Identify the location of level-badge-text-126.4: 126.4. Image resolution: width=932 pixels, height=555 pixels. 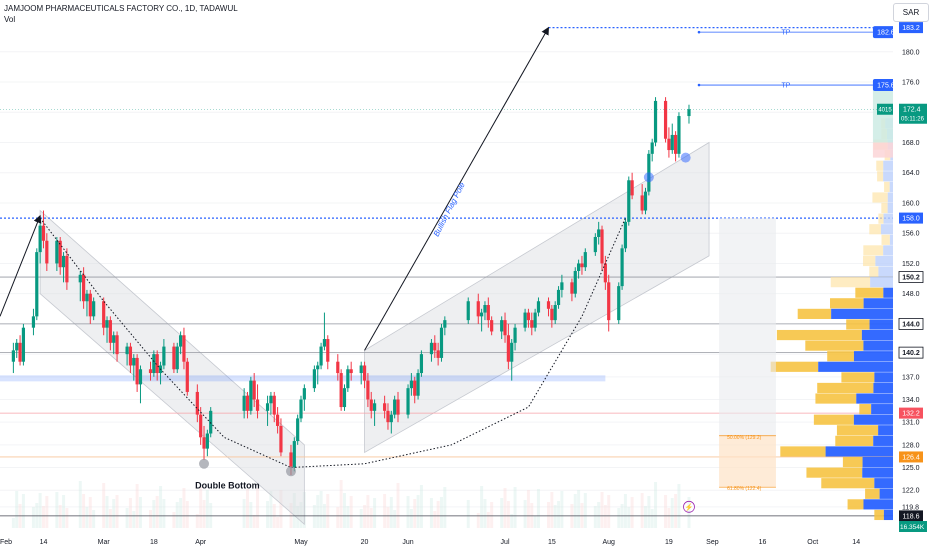
(911, 457).